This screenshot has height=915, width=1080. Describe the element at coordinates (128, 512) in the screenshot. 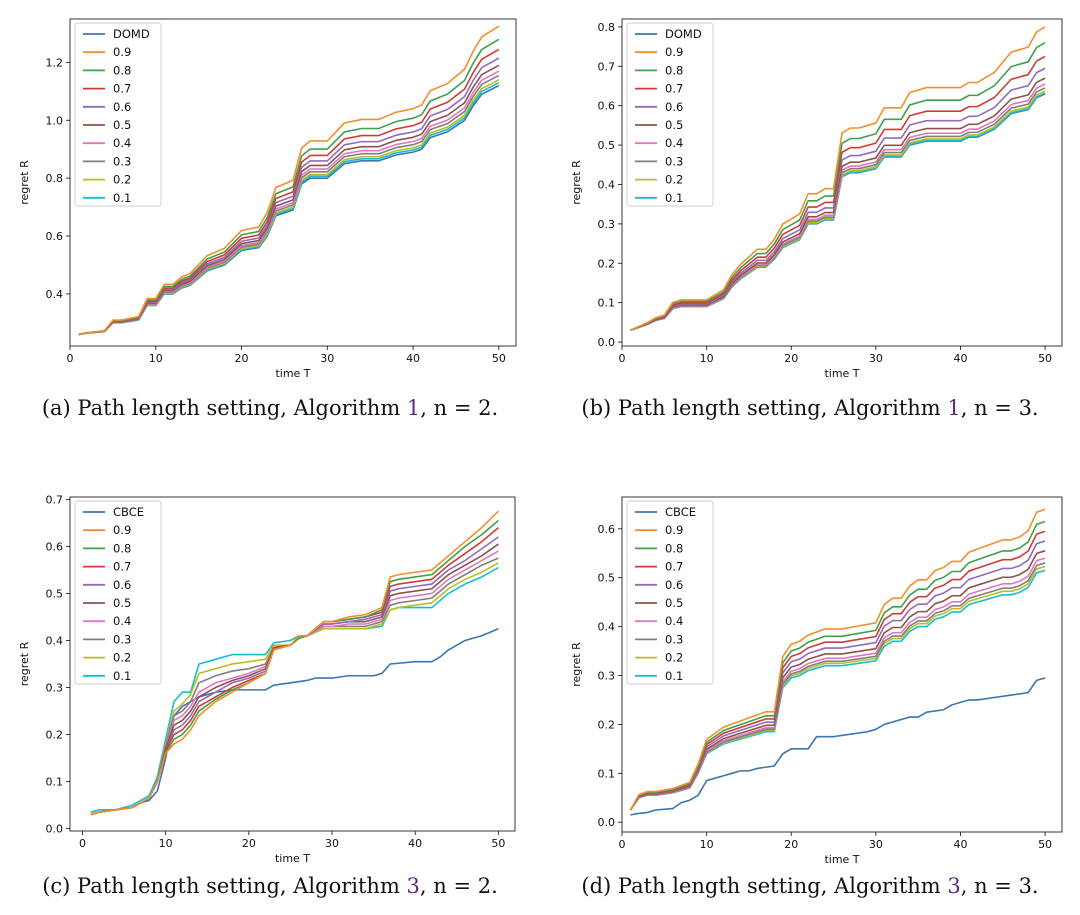

I see `legend-label: CBCE` at that location.